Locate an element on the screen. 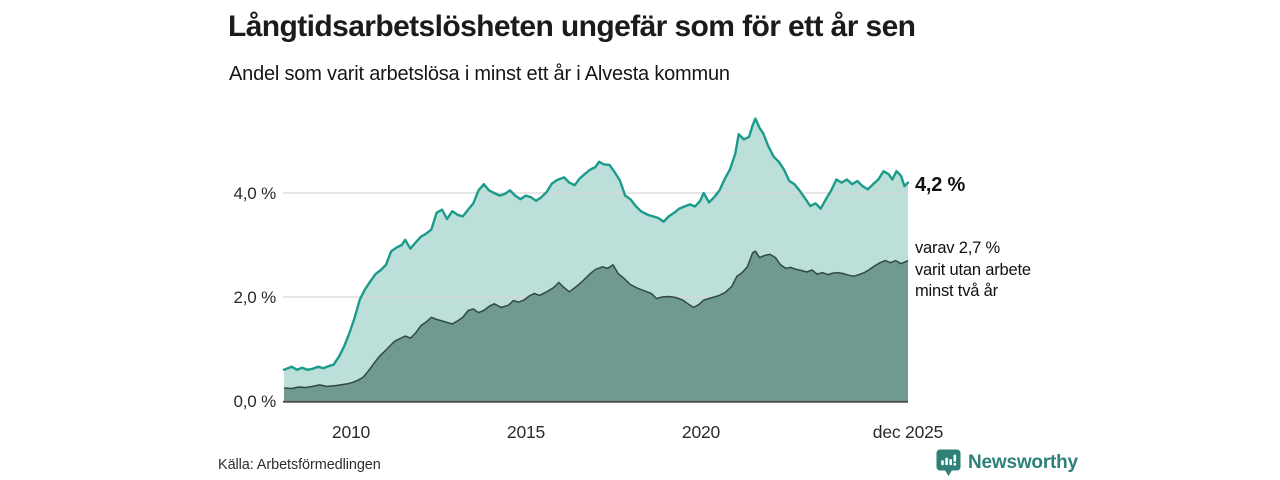 This screenshot has height=480, width=1280. y-axis-tick-2: 2,0 % is located at coordinates (255, 297).